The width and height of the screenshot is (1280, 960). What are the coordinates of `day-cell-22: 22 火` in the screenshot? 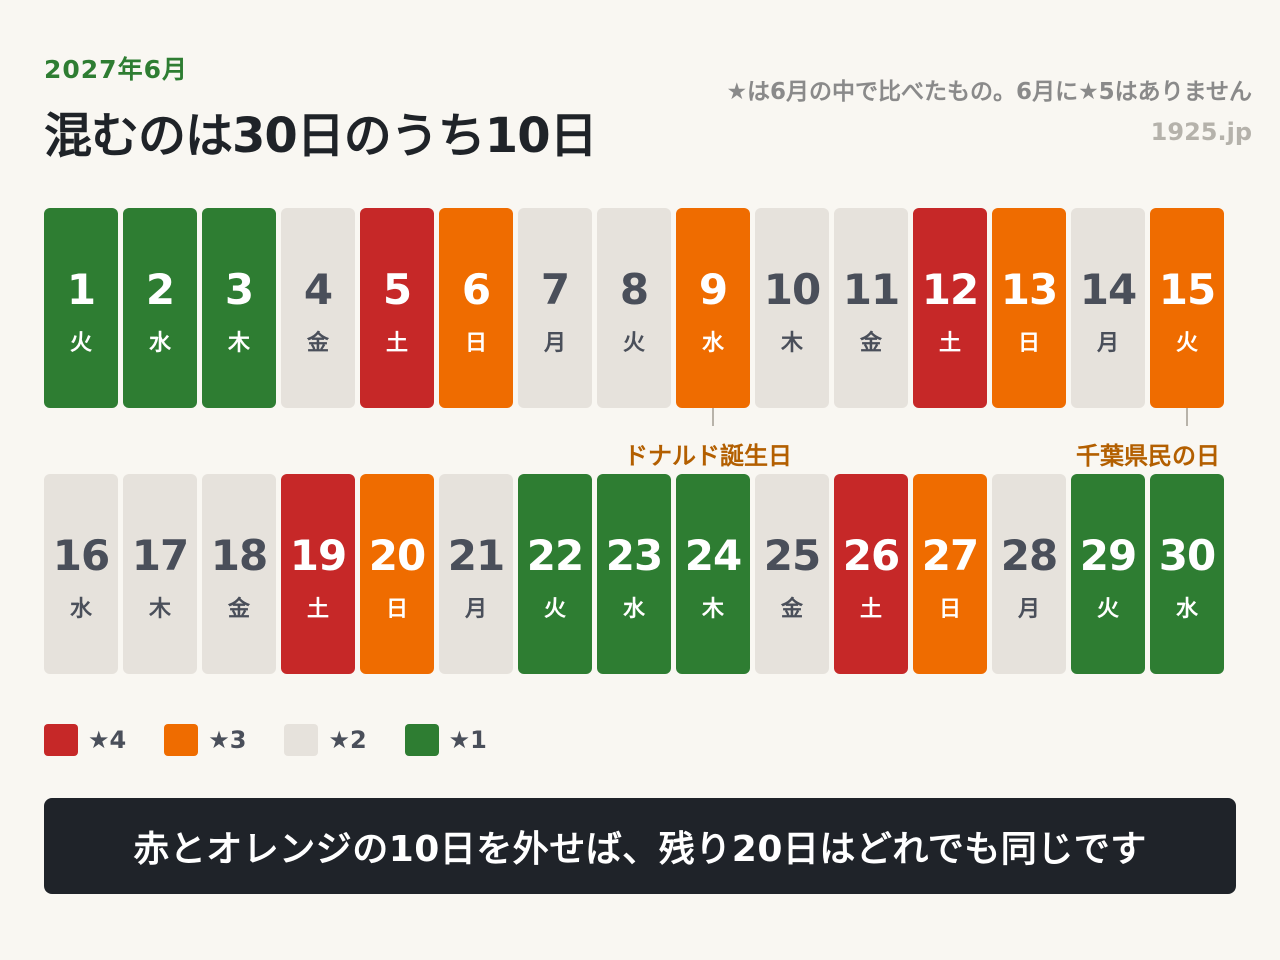 It's located at (555, 574).